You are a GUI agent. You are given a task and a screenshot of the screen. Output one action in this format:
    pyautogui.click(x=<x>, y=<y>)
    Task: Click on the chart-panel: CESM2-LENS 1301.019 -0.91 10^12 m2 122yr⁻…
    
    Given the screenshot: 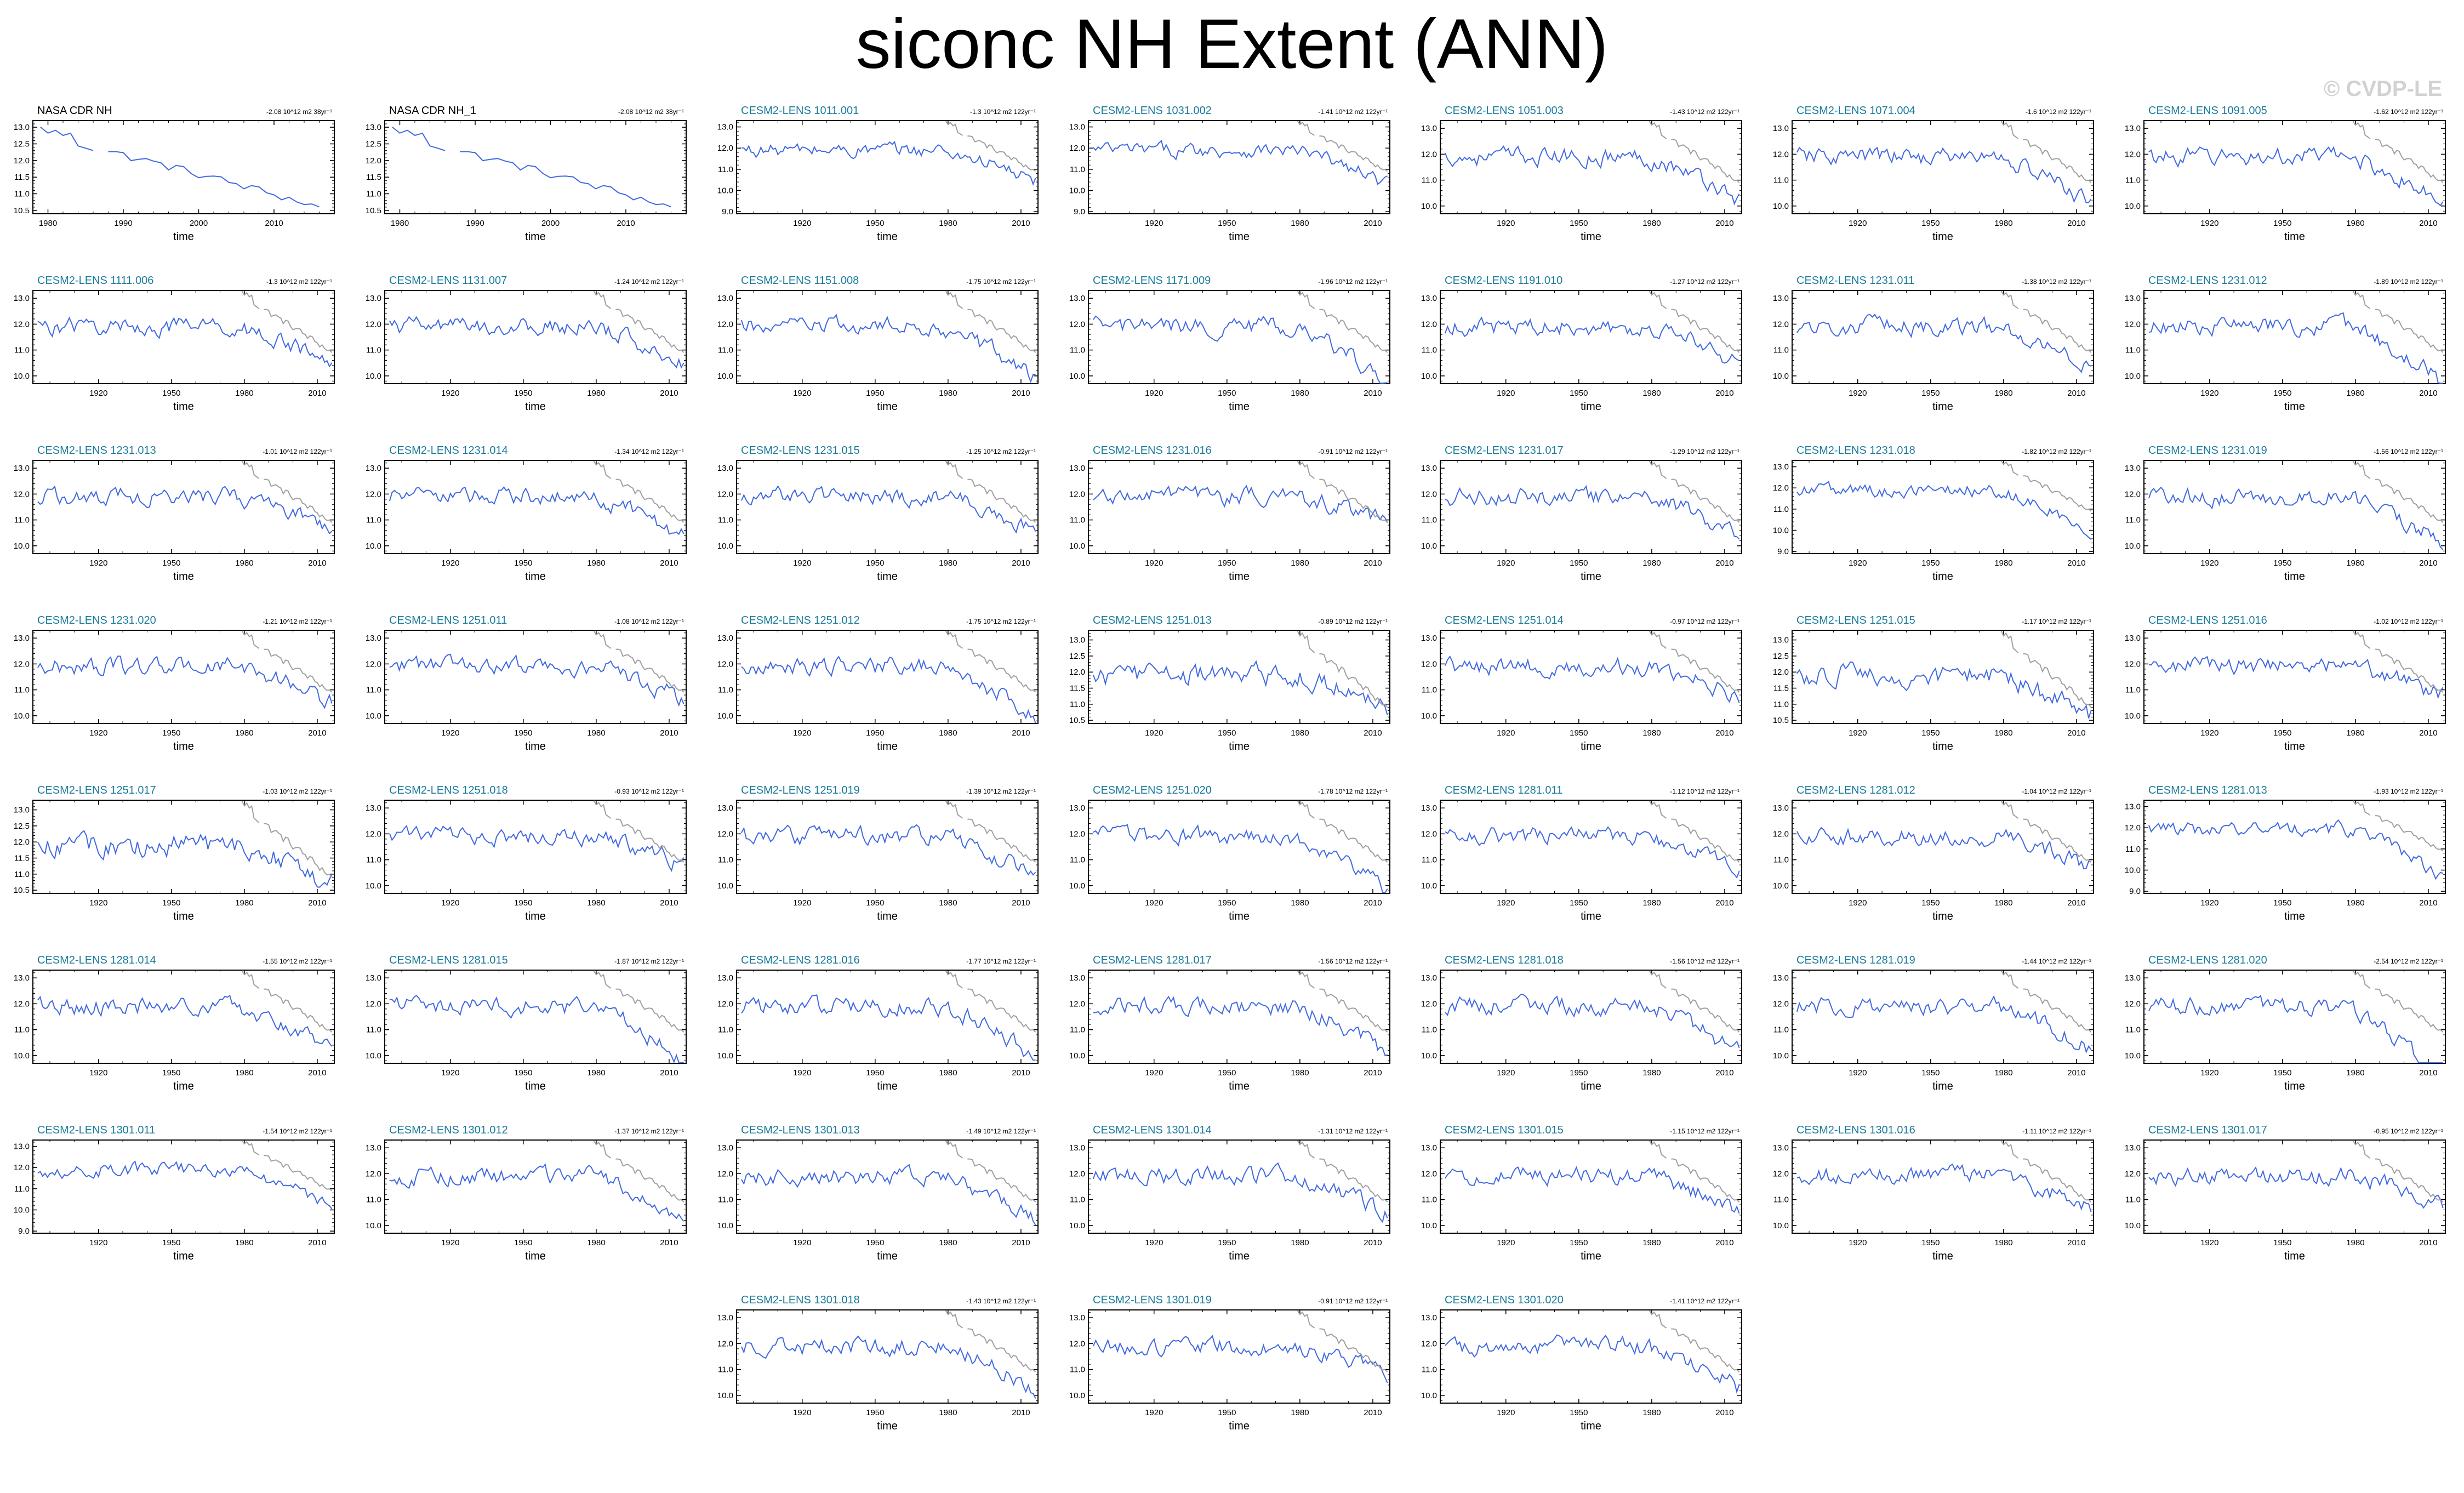 What is the action you would take?
    pyautogui.click(x=1229, y=1363)
    